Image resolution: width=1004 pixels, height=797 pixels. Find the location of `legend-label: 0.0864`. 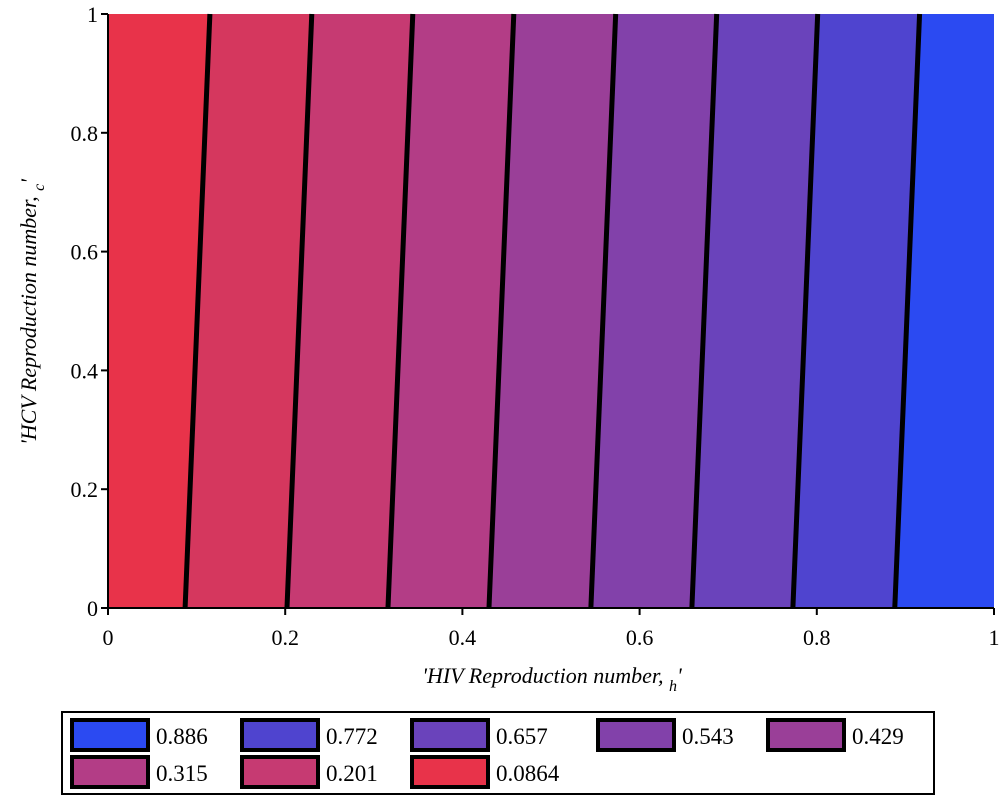

legend-label: 0.0864 is located at coordinates (528, 773).